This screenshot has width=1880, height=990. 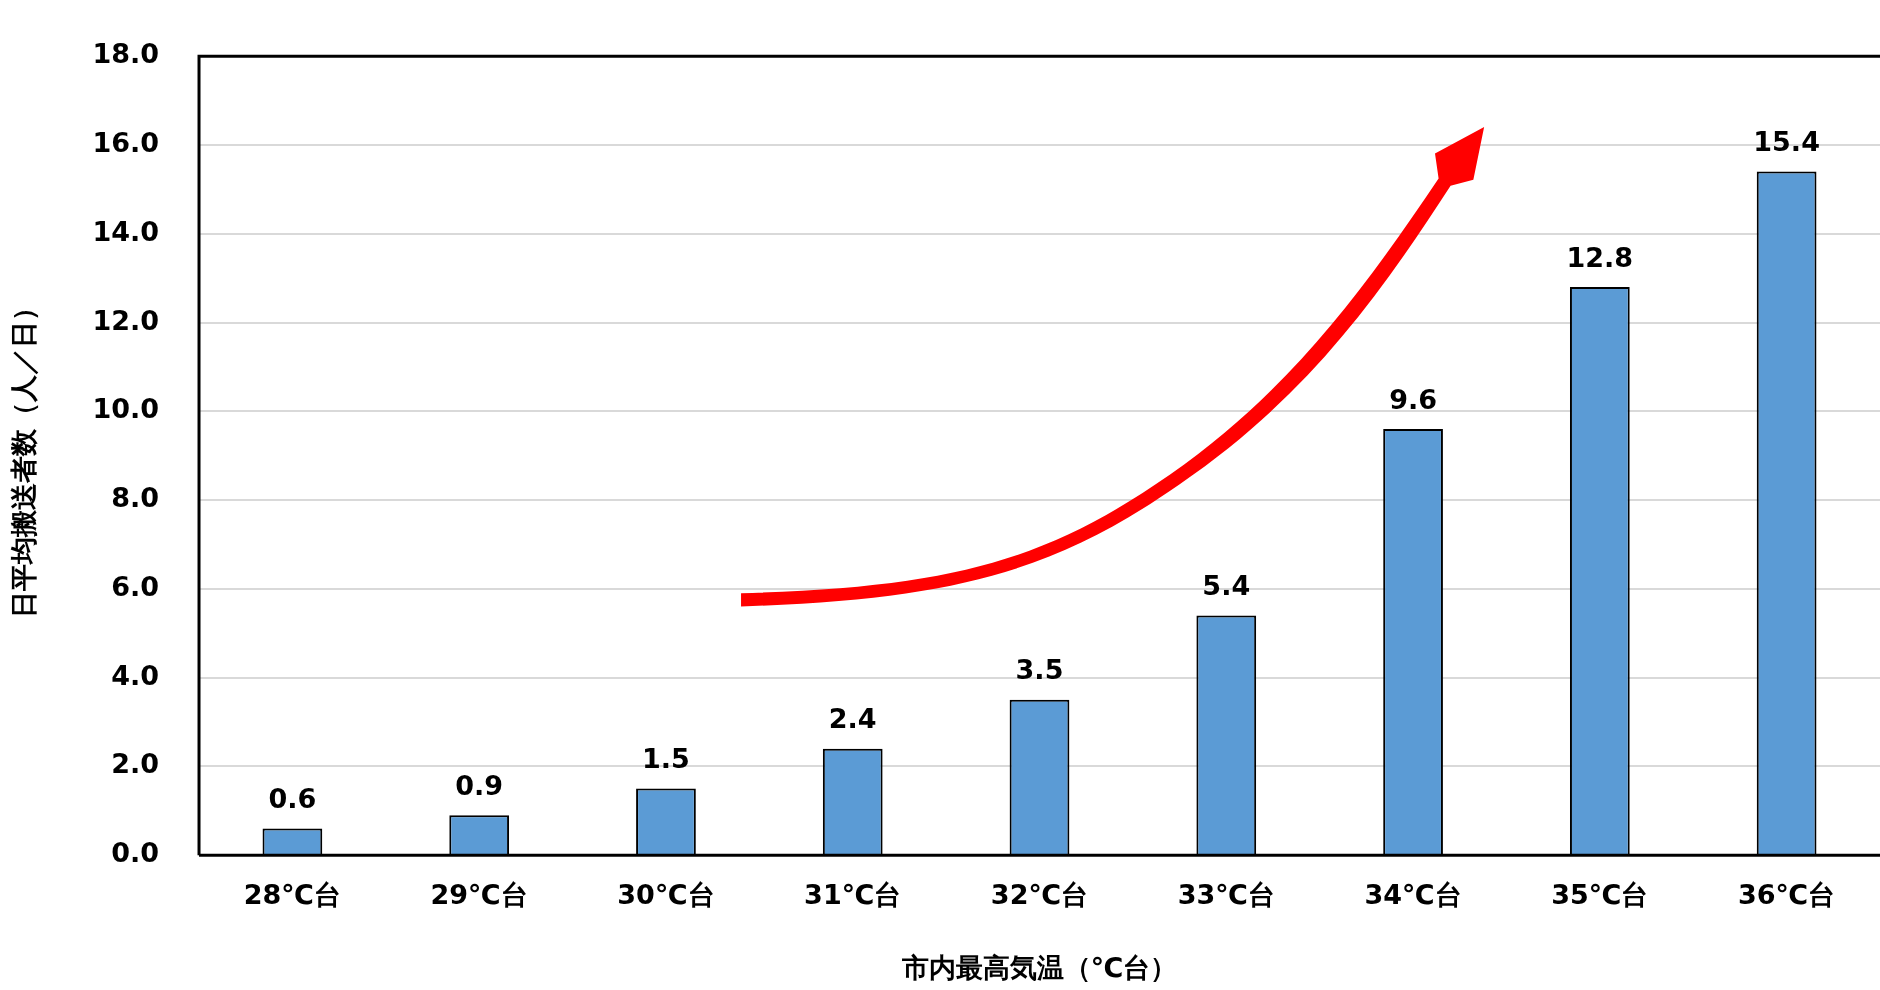 I want to click on x-tick-label: 29℃台, so click(x=479, y=895).